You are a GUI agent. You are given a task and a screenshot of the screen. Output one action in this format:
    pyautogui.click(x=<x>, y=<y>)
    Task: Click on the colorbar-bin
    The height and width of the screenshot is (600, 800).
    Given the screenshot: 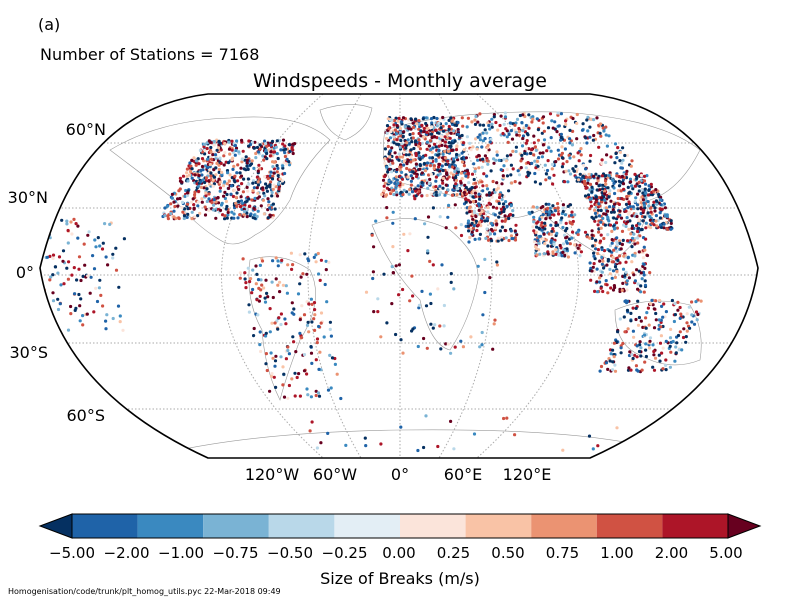 What is the action you would take?
    pyautogui.click(x=629, y=526)
    